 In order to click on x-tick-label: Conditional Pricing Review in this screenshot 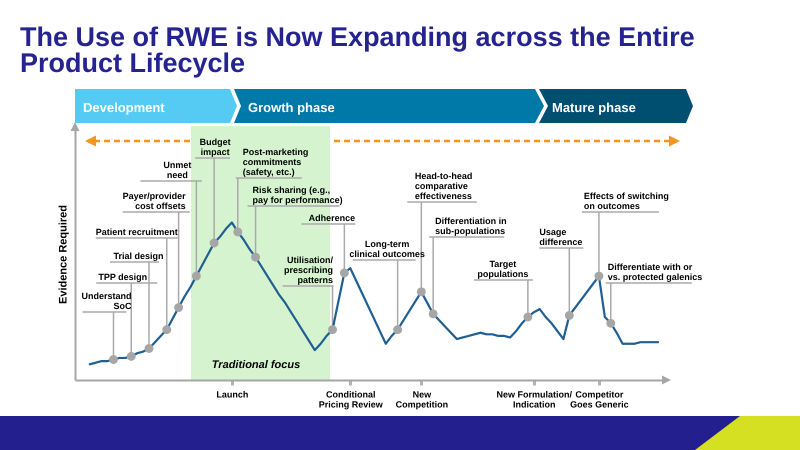, I will do `click(351, 400)`.